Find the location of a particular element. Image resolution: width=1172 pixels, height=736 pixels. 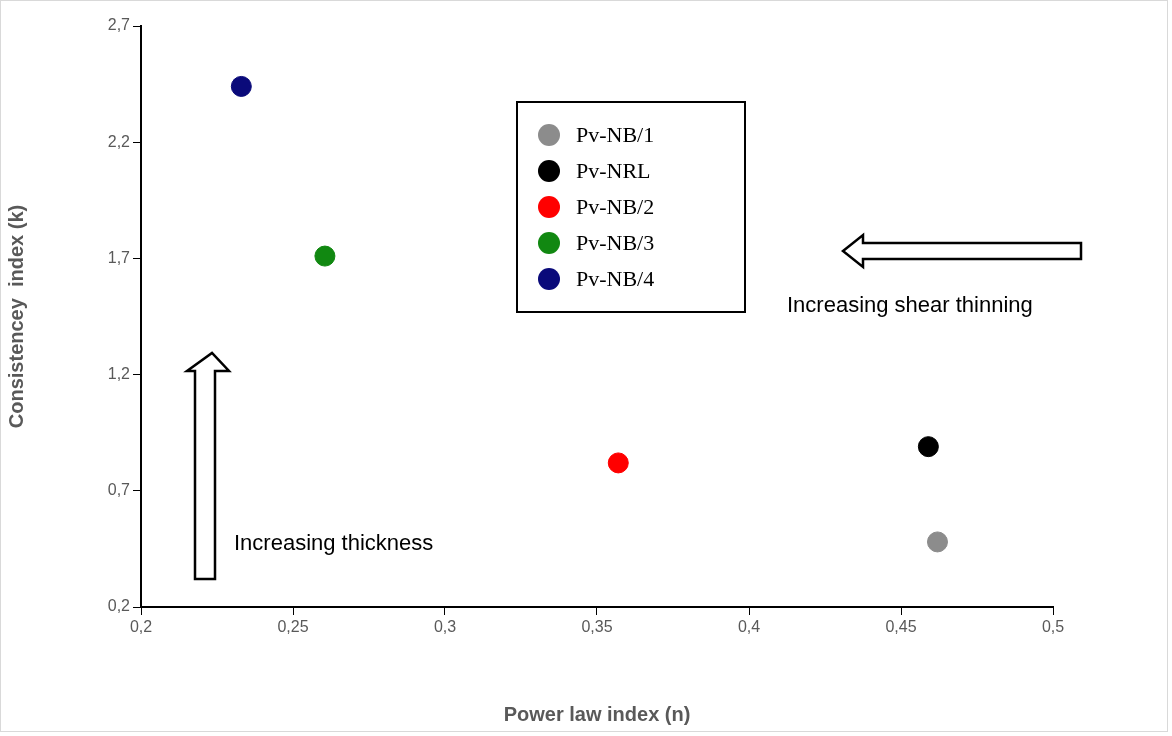

y-tick-label: 2,7 is located at coordinates (119, 25).